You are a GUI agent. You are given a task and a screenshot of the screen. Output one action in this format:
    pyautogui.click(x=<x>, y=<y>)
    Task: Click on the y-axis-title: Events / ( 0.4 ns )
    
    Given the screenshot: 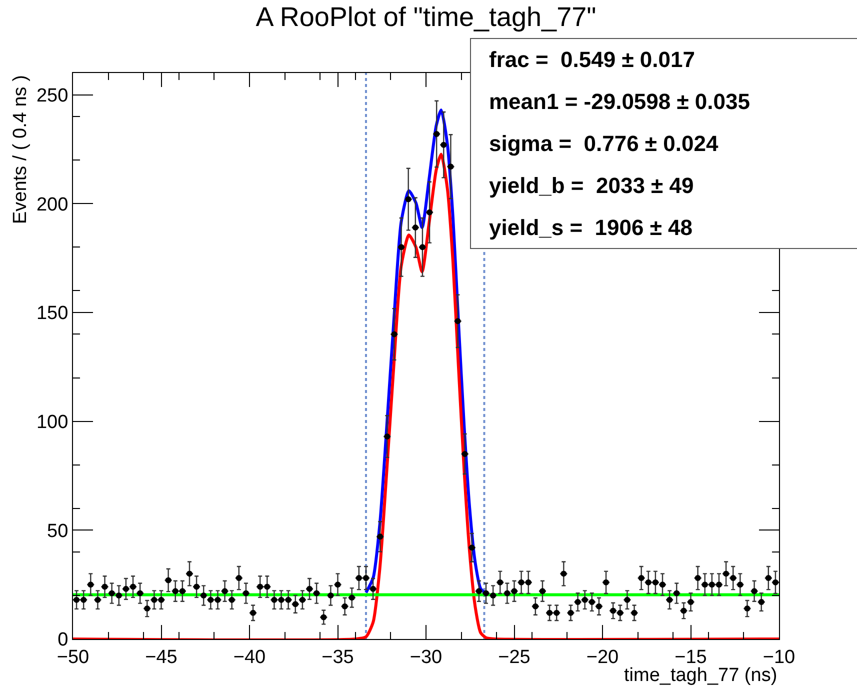 What is the action you would take?
    pyautogui.click(x=20, y=149)
    